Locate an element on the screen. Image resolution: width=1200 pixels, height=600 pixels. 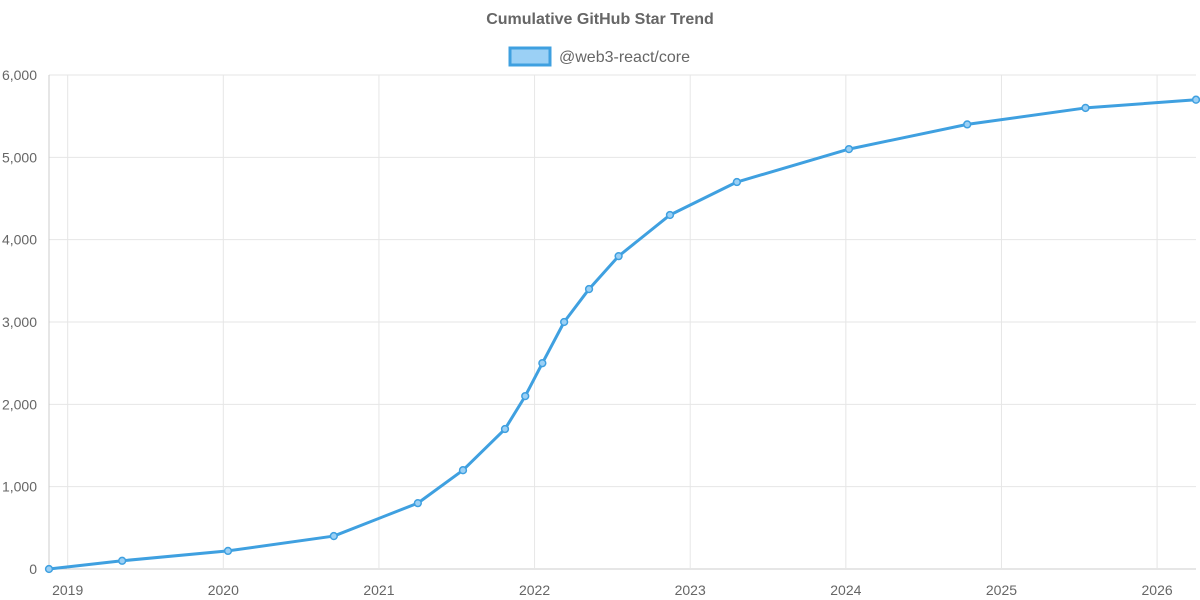
y-tick-label: 1,000 is located at coordinates (19, 487).